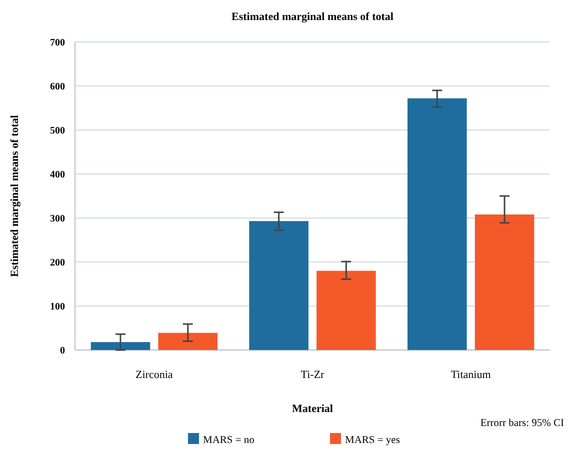 This screenshot has height=455, width=568. What do you see at coordinates (57, 131) in the screenshot?
I see `y-tick-label: 500` at bounding box center [57, 131].